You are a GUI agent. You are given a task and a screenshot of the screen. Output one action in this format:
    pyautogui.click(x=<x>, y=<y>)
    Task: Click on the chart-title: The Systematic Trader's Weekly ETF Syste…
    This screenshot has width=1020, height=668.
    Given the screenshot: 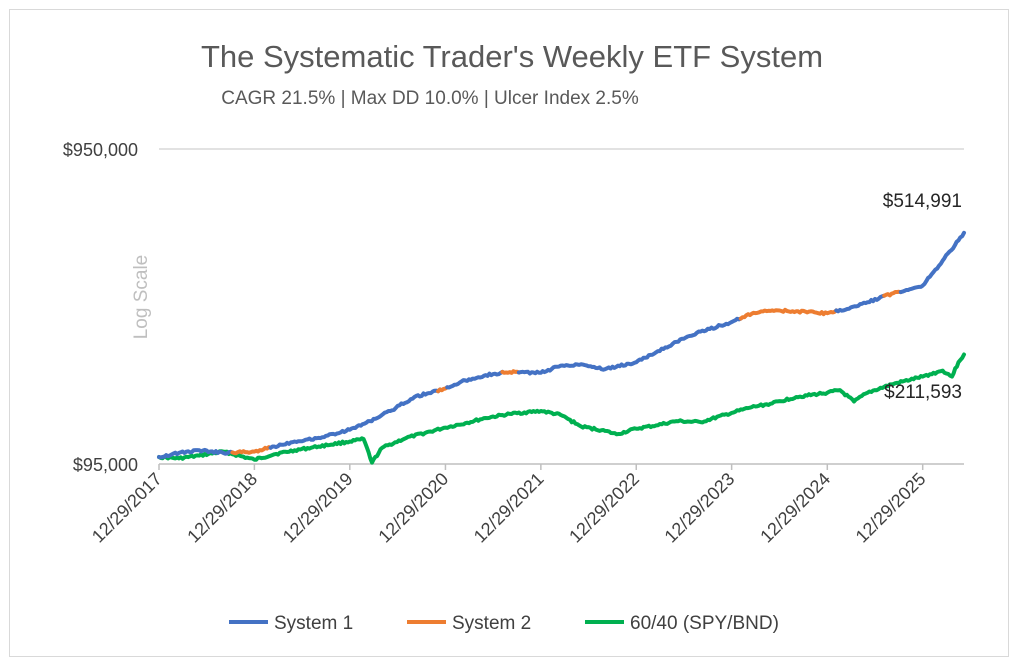 What is the action you would take?
    pyautogui.click(x=512, y=56)
    